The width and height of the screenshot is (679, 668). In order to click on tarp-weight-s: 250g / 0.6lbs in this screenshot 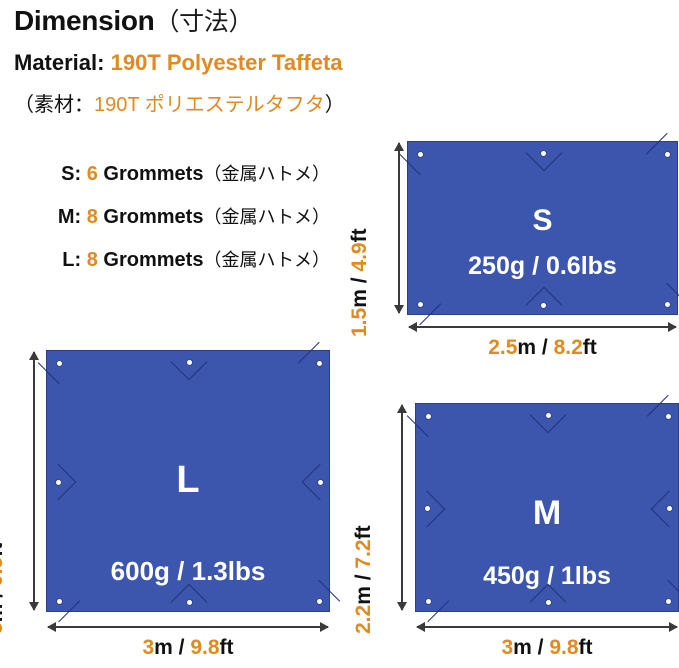, I will do `click(542, 266)`.